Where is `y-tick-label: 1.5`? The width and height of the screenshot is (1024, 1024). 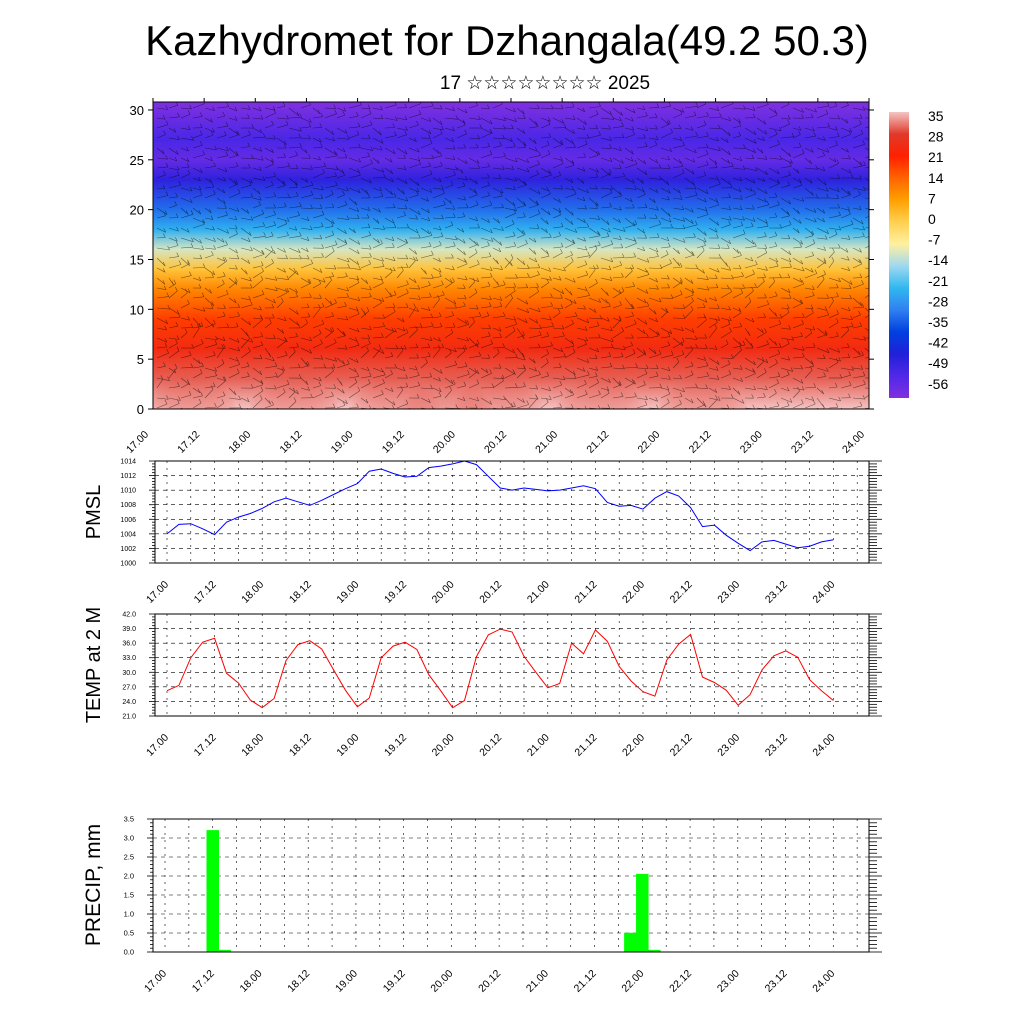
y-tick-label: 1.5 is located at coordinates (129, 895).